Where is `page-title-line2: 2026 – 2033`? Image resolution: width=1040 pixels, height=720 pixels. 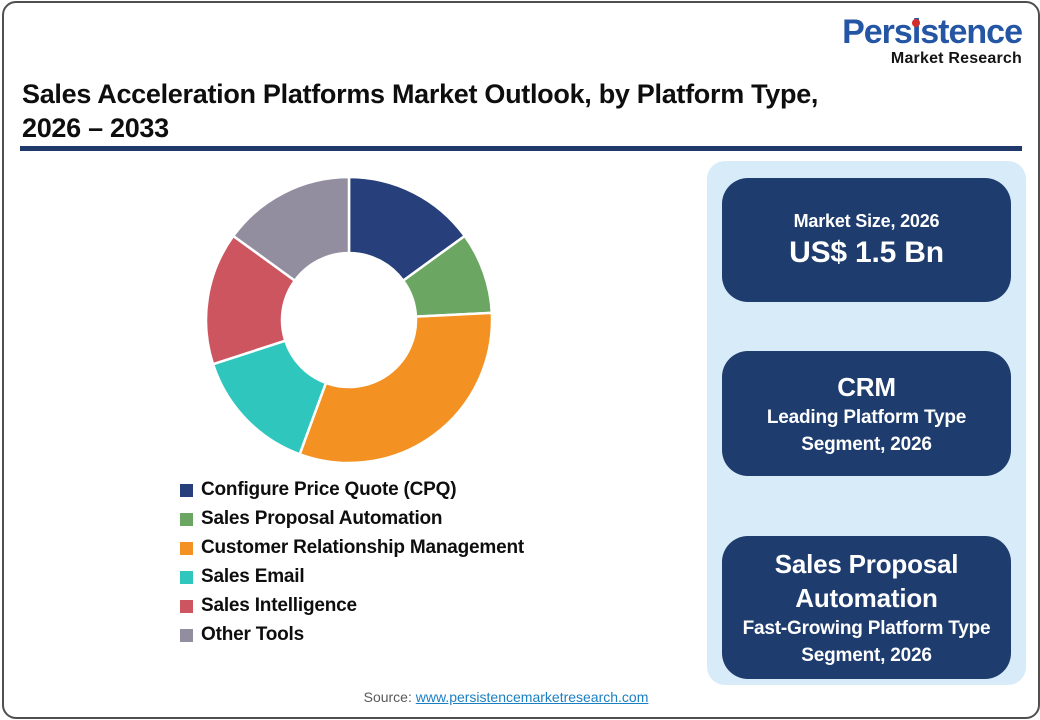
page-title-line2: 2026 – 2033 is located at coordinates (95, 128).